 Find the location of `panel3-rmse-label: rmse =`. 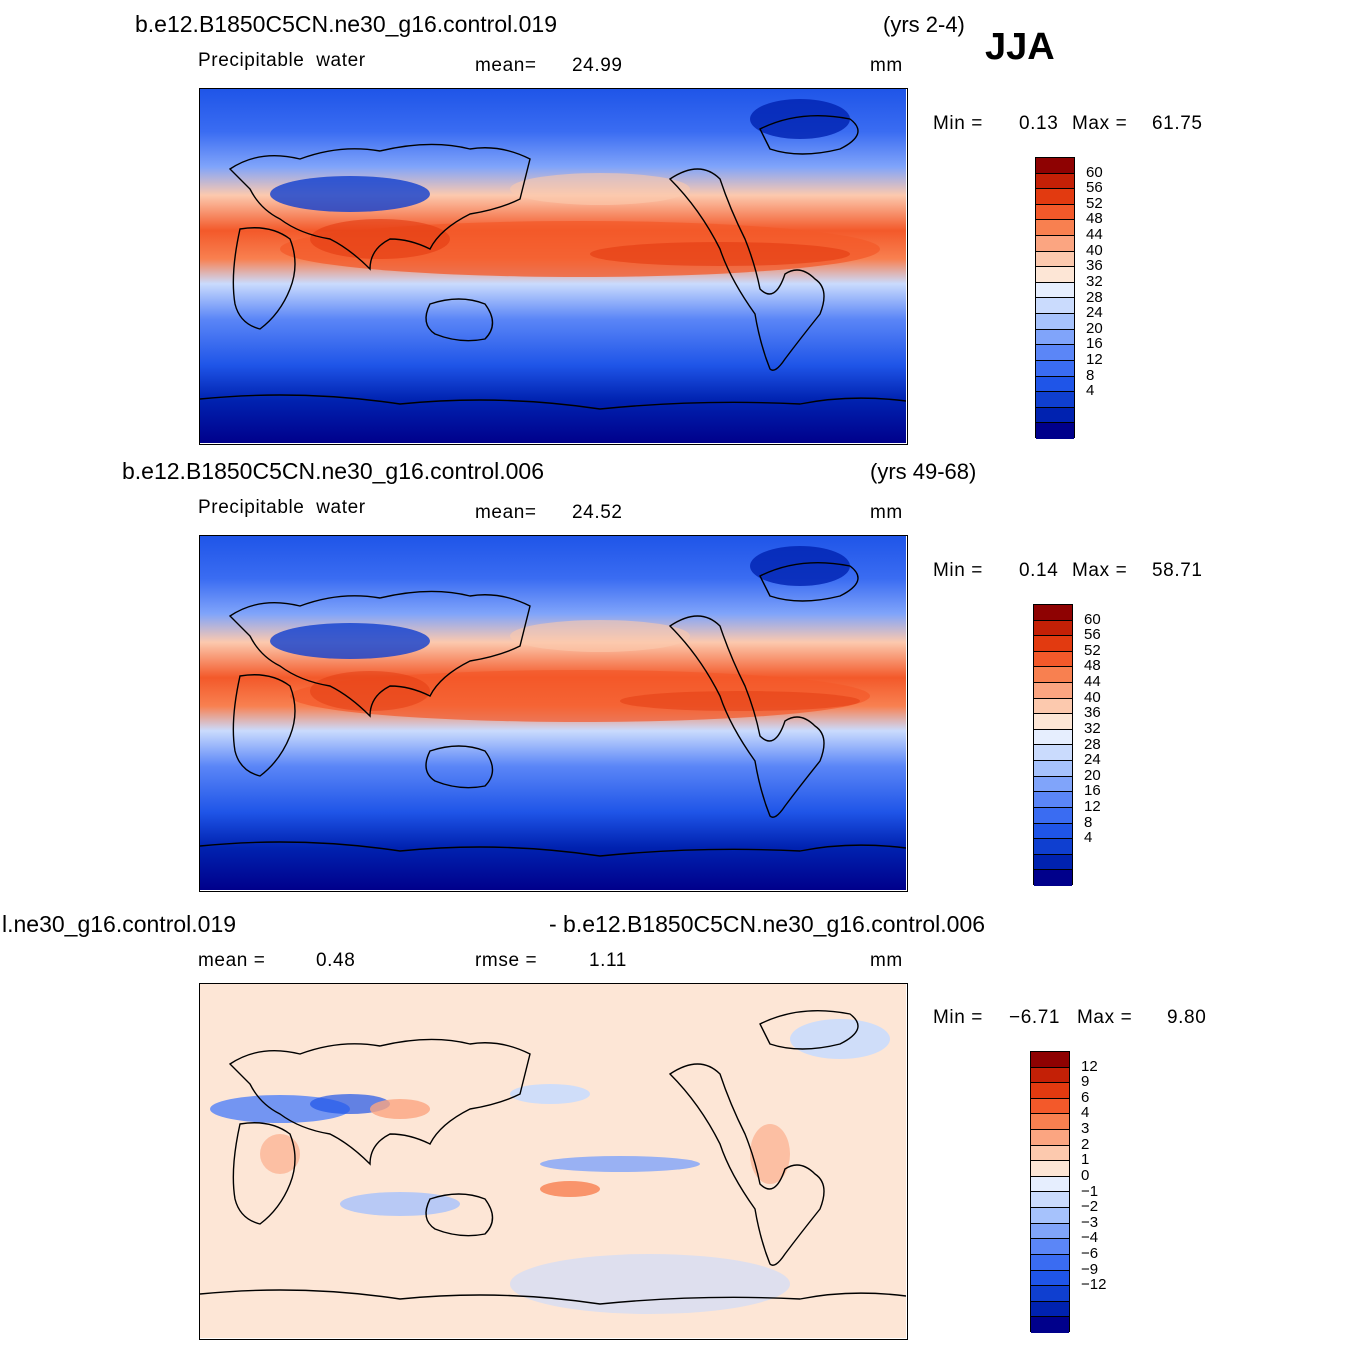

panel3-rmse-label: rmse = is located at coordinates (506, 960).